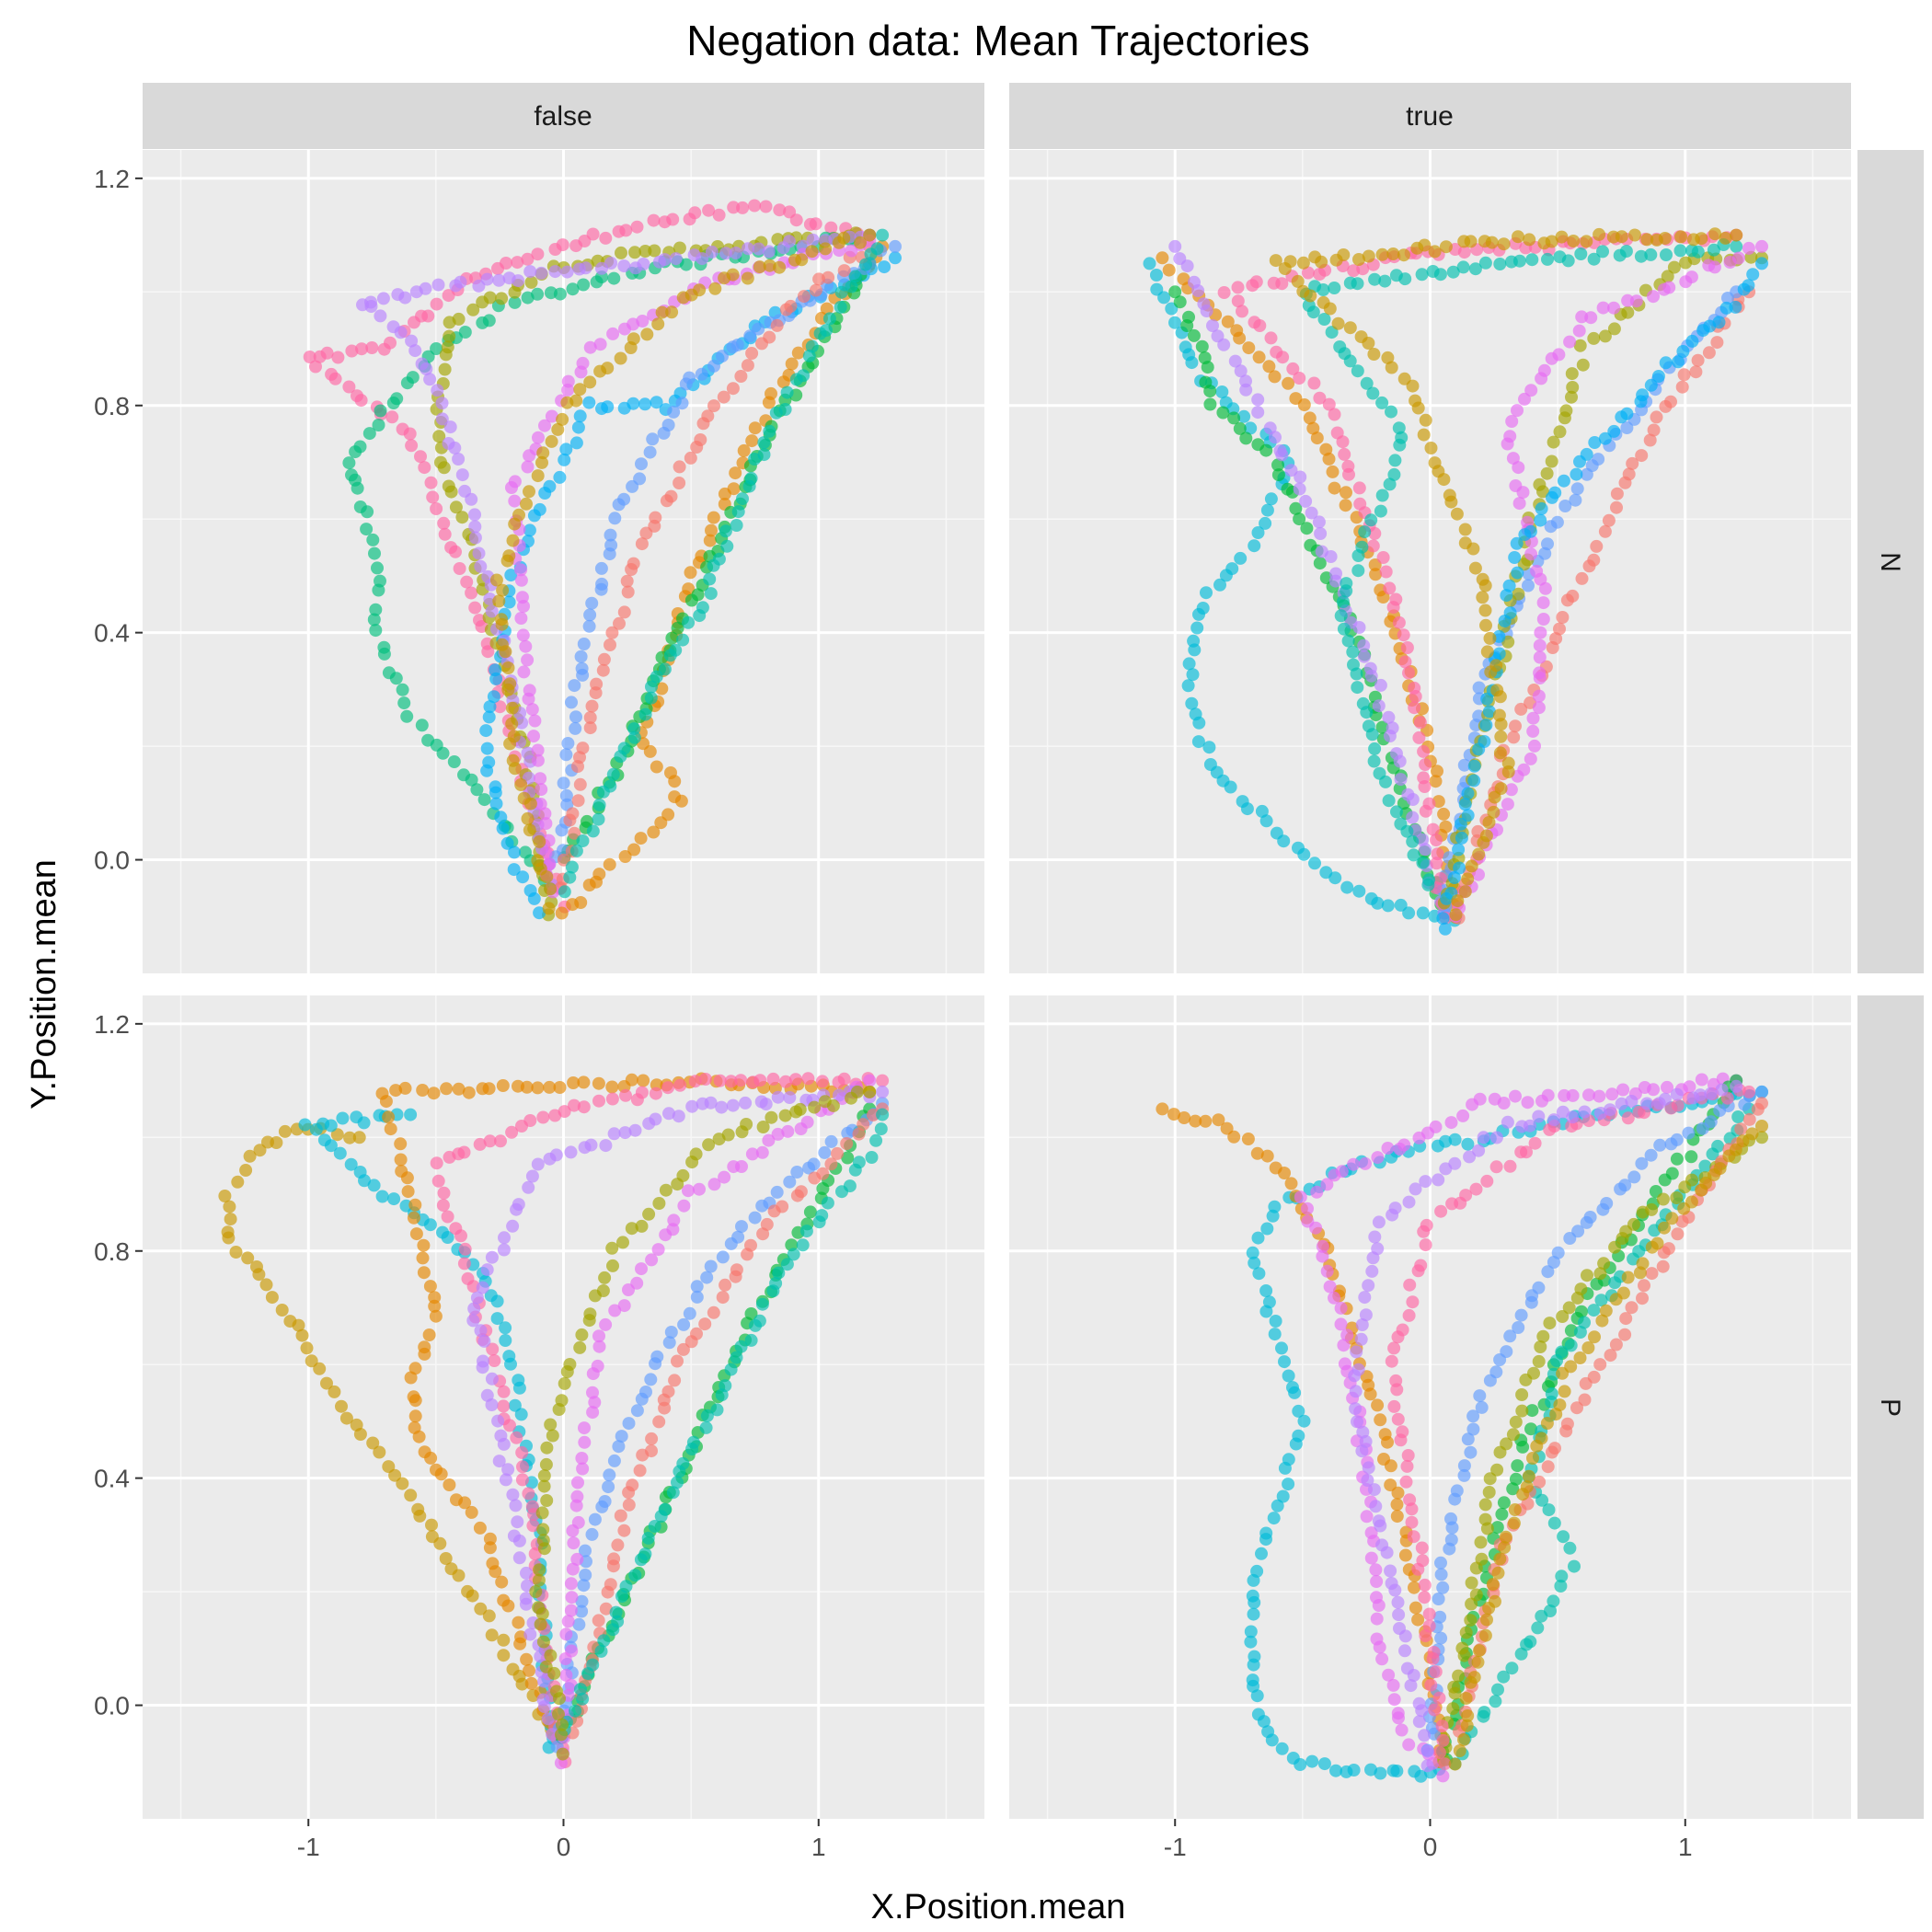 This screenshot has height=1932, width=1932. Describe the element at coordinates (563, 116) in the screenshot. I see `strip-label-false: false` at that location.